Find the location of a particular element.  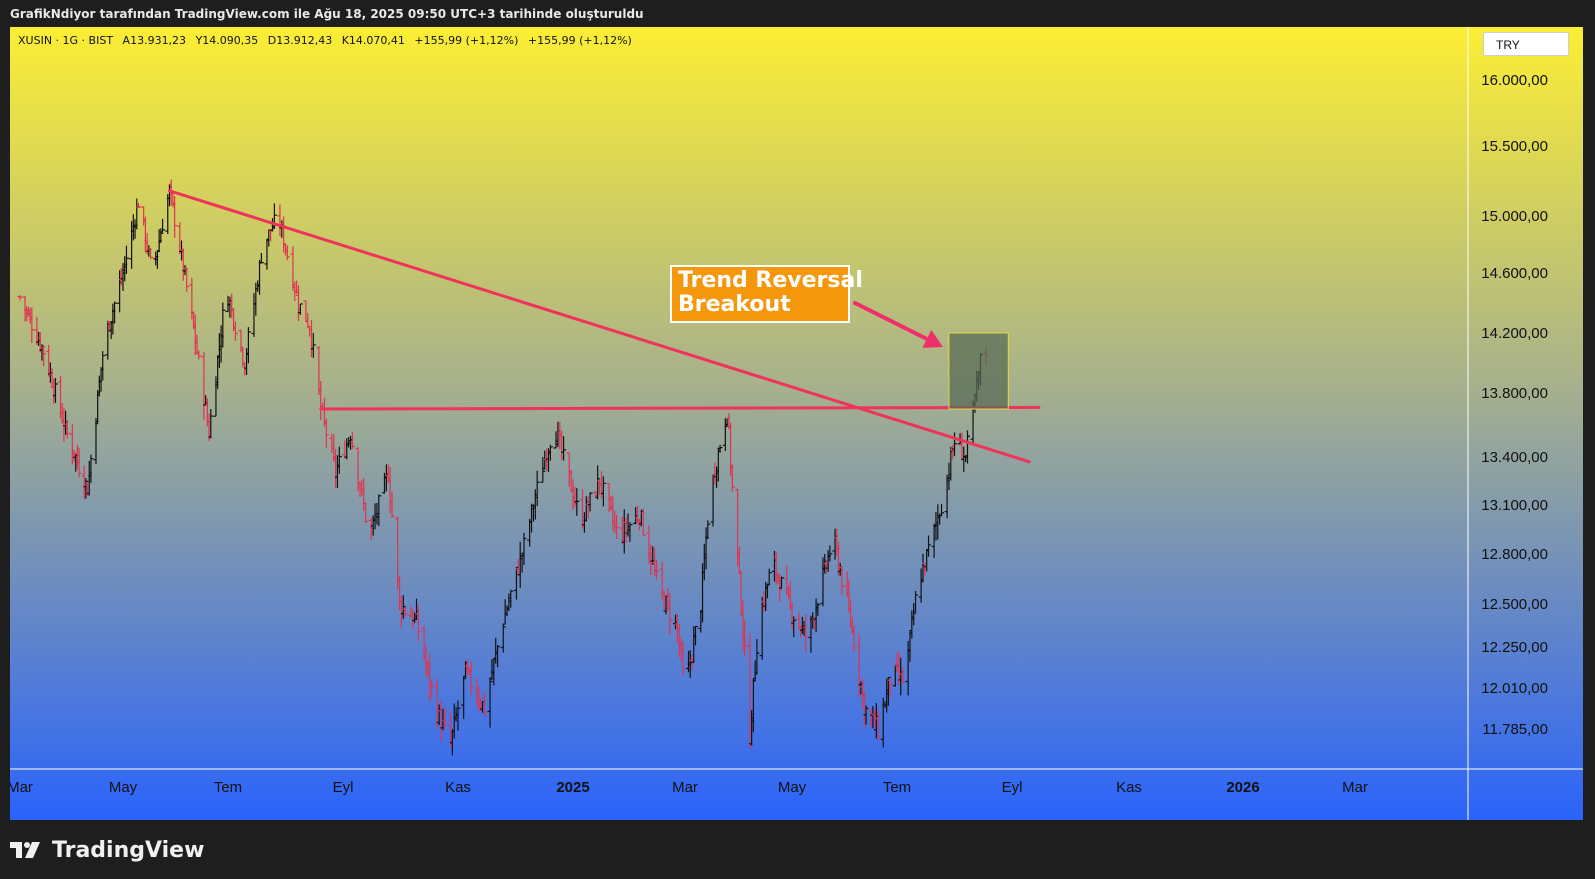

y-tick-label: 15.000,00 is located at coordinates (1514, 216).